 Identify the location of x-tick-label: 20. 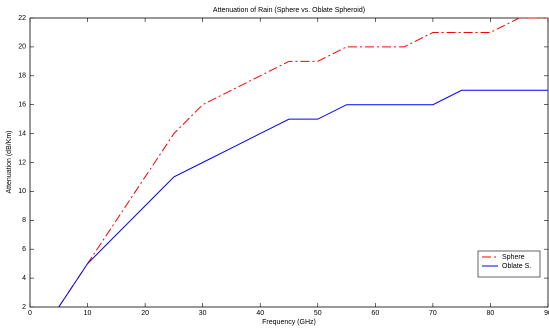
(145, 313).